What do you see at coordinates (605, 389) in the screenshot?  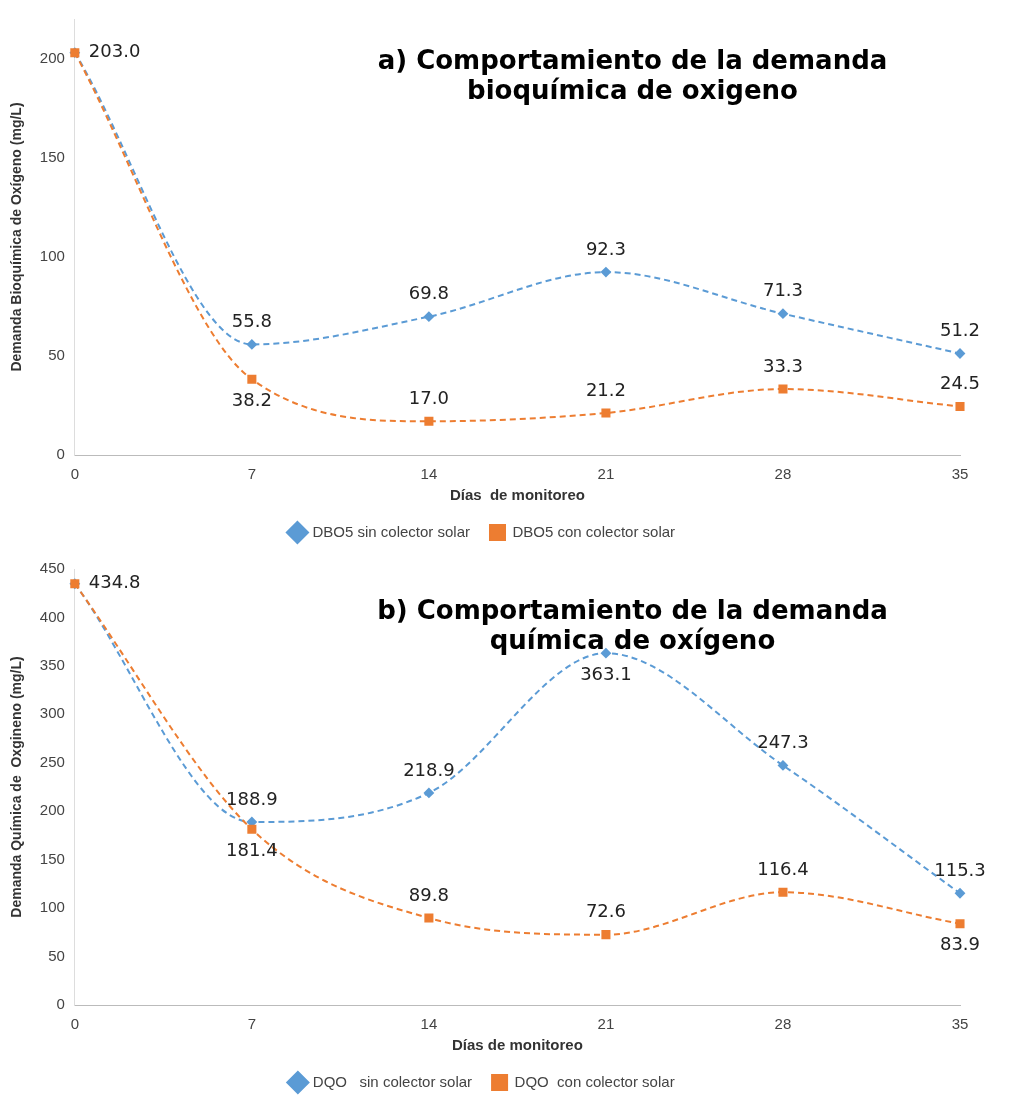 I see `data-label: 21.2` at bounding box center [605, 389].